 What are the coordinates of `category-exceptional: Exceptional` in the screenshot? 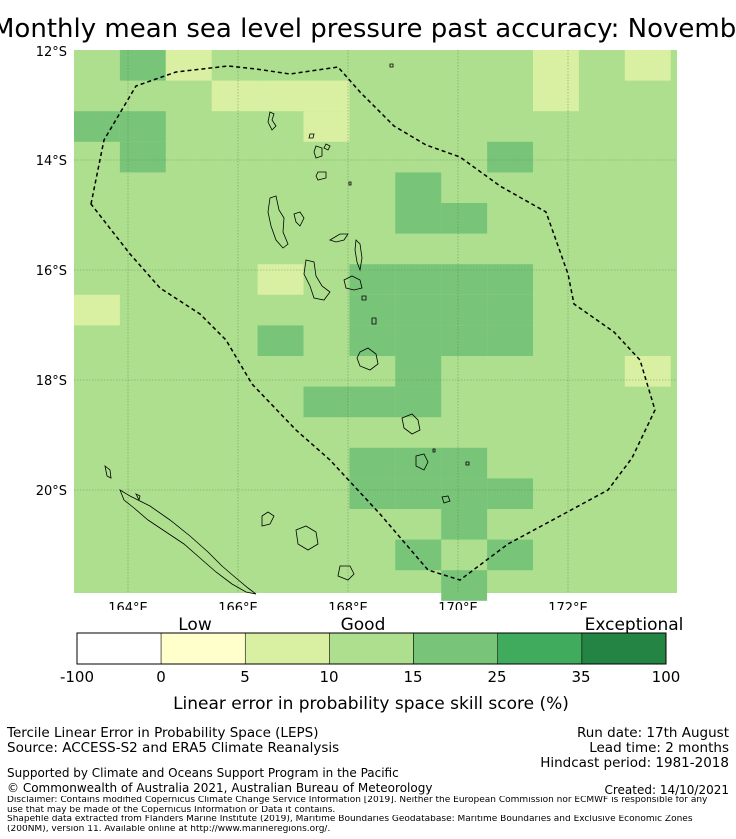 It's located at (634, 625).